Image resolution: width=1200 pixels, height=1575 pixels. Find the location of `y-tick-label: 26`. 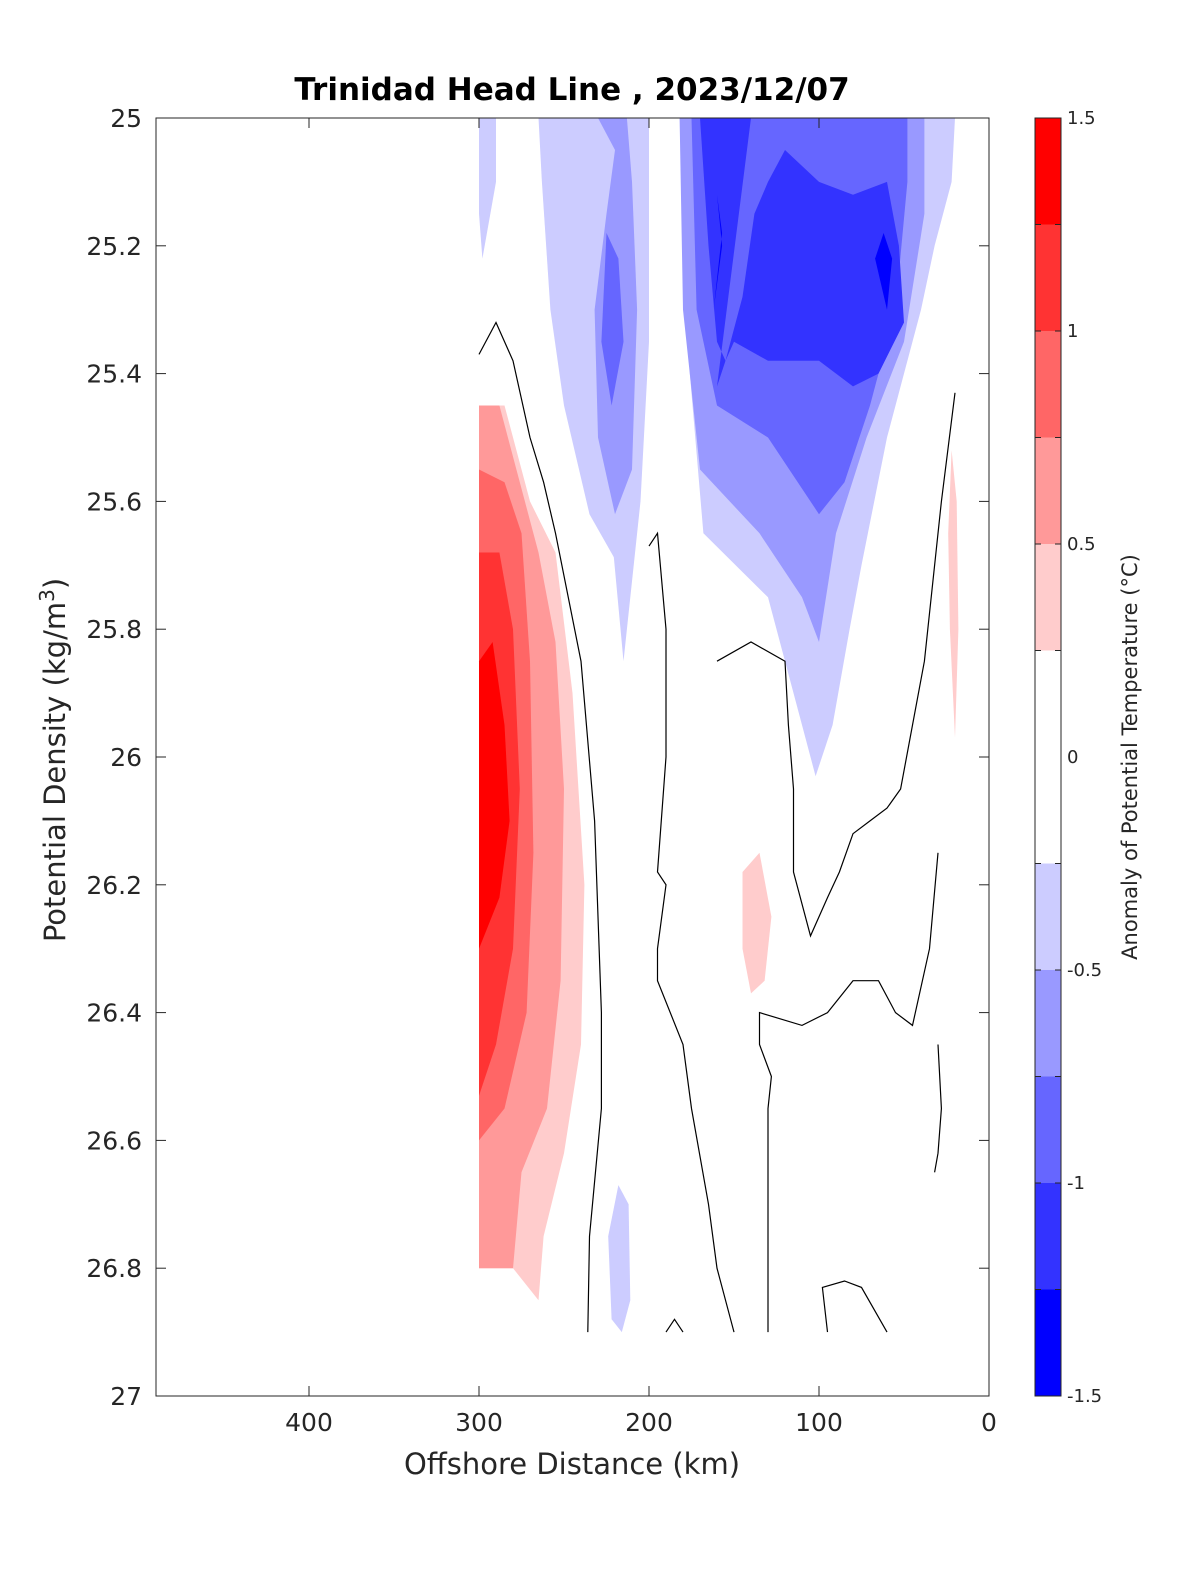

y-tick-label: 26 is located at coordinates (126, 757).